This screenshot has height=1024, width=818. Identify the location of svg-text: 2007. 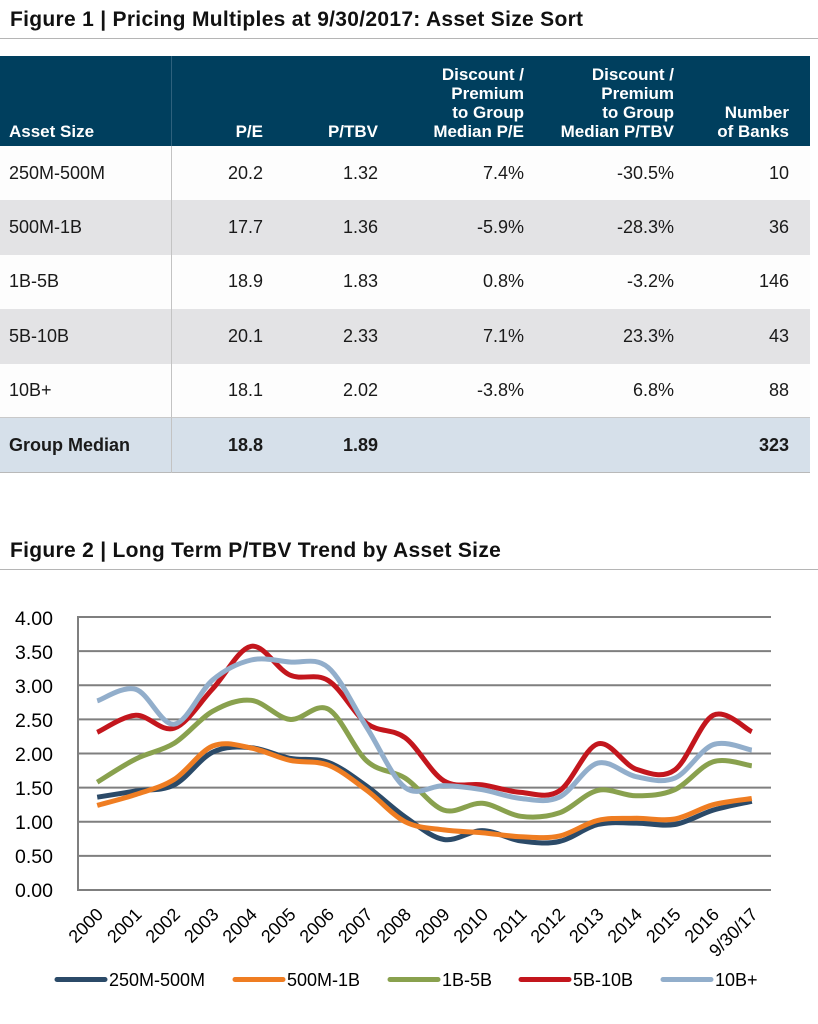
(355, 925).